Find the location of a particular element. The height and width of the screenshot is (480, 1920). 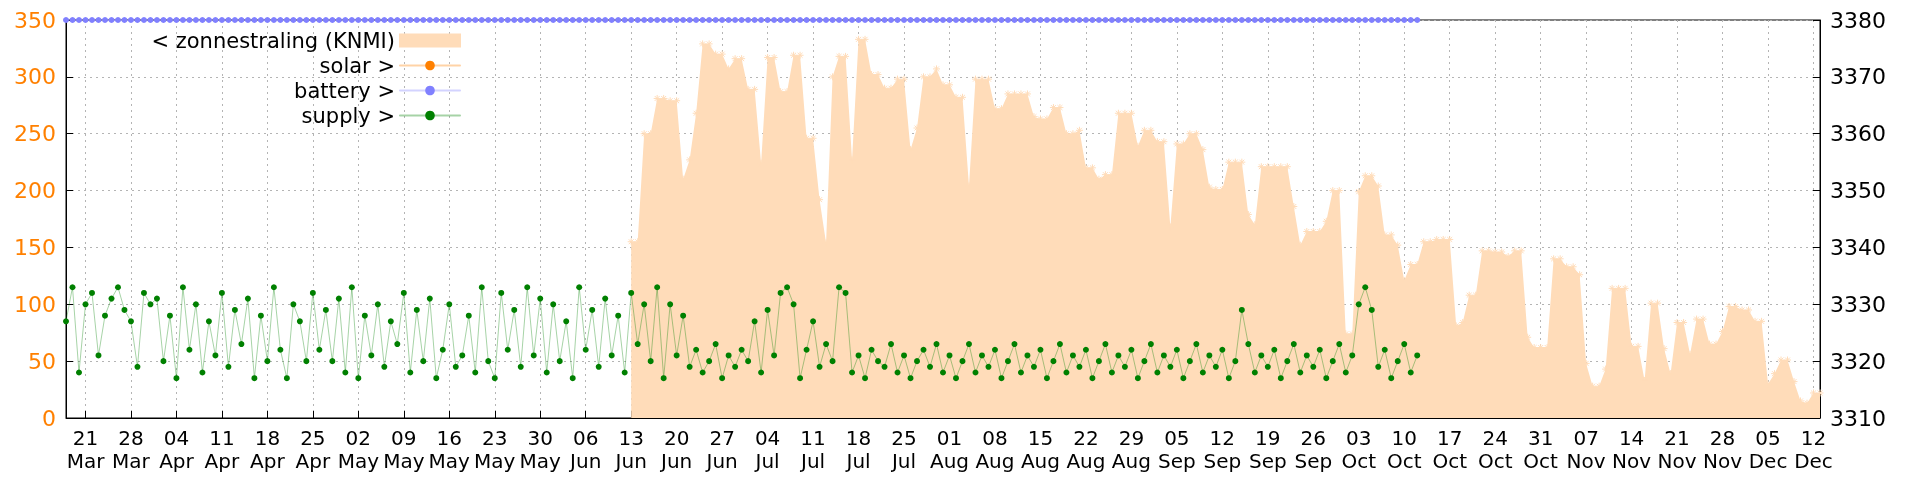

y2-tick-label: 3350 is located at coordinates (1858, 191).